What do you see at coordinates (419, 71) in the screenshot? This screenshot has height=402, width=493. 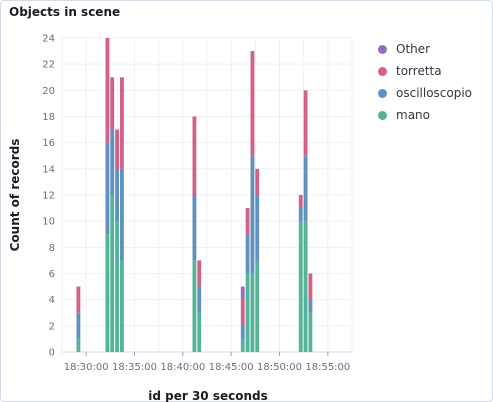 I see `legend-label: torretta` at bounding box center [419, 71].